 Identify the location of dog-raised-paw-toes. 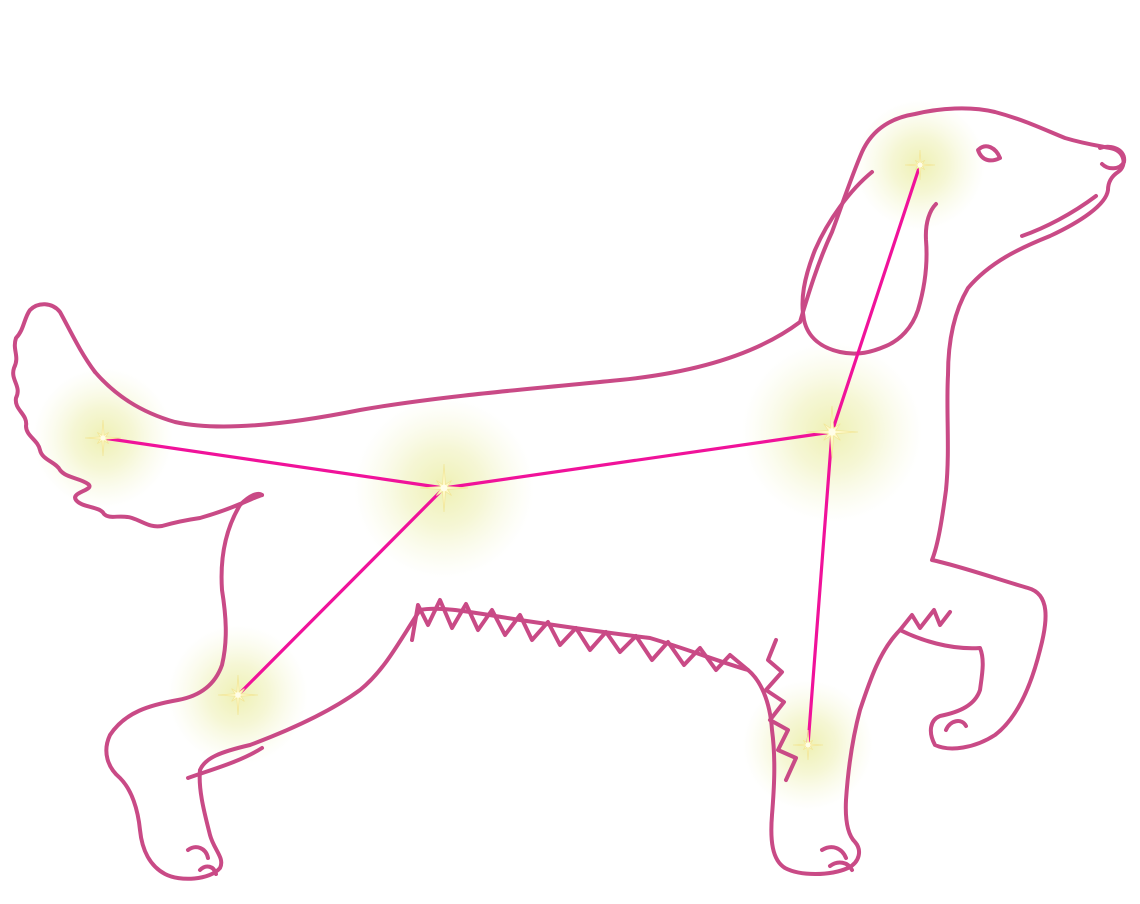
(956, 725).